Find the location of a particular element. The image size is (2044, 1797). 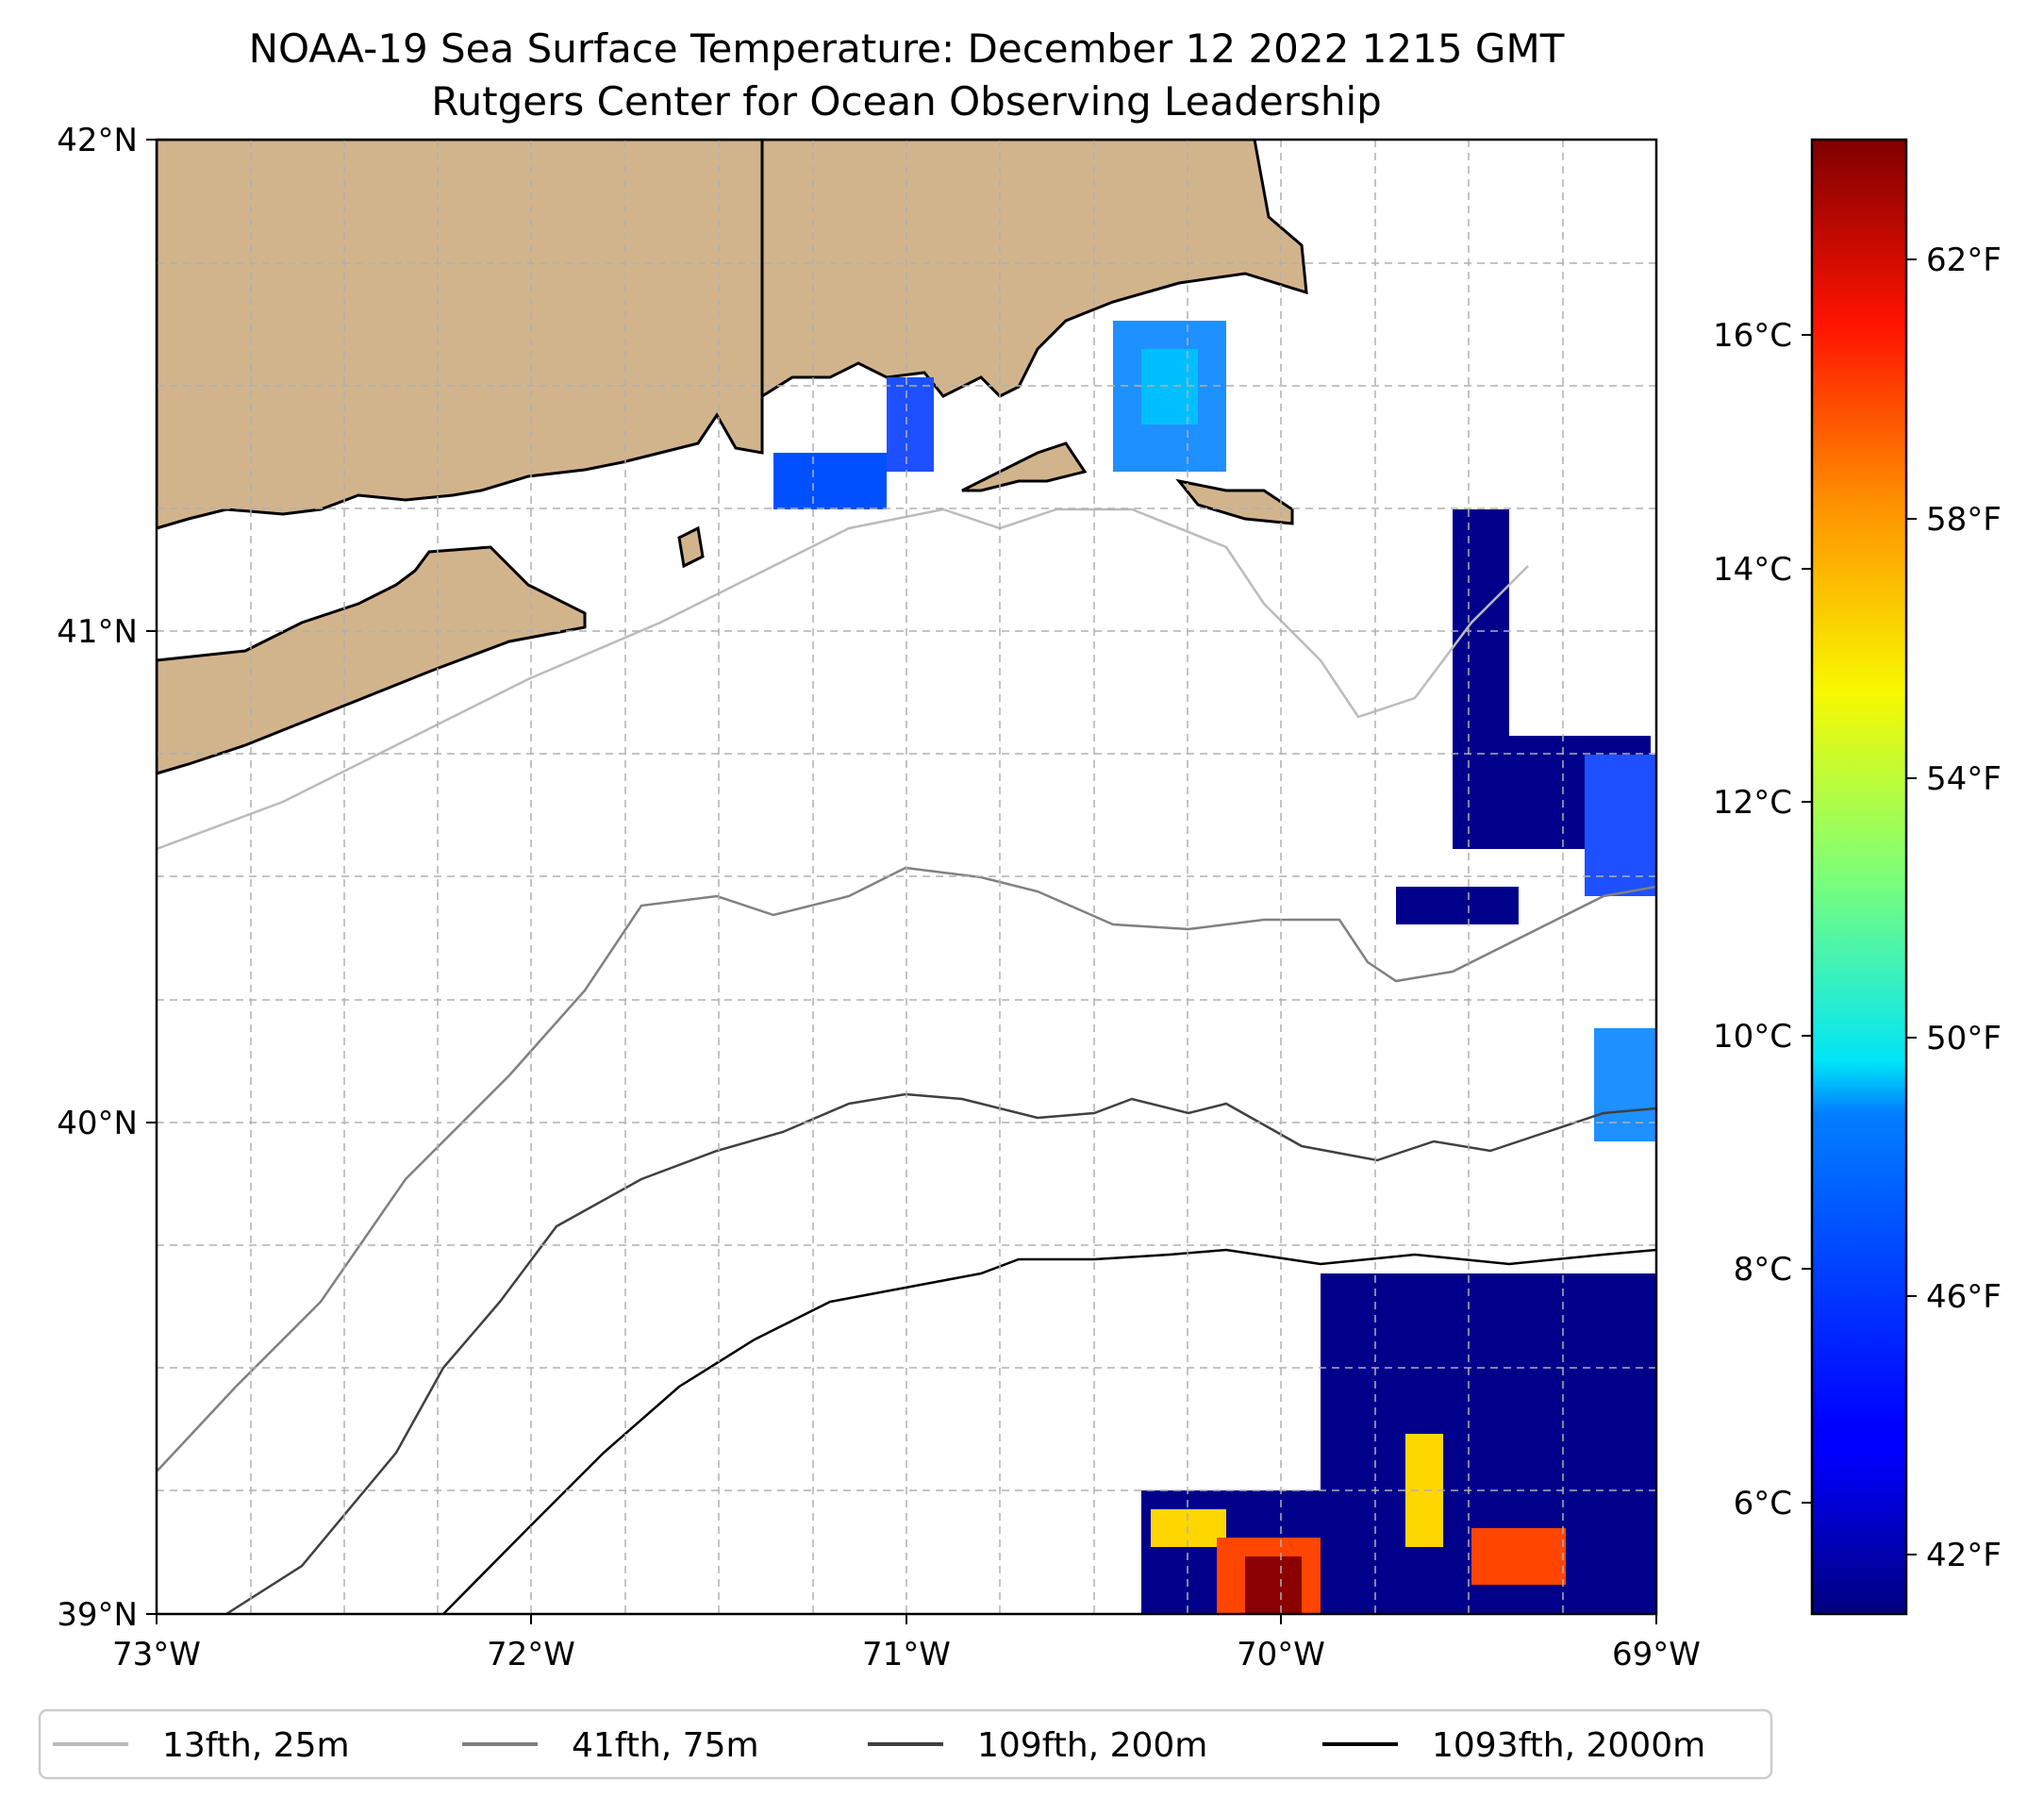

colorbar-fahrenheit-label: 58°F is located at coordinates (1964, 520).